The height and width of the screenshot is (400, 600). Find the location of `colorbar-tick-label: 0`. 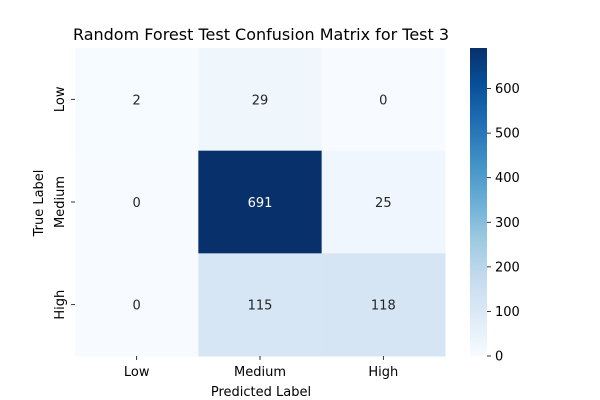

colorbar-tick-label: 0 is located at coordinates (499, 357).